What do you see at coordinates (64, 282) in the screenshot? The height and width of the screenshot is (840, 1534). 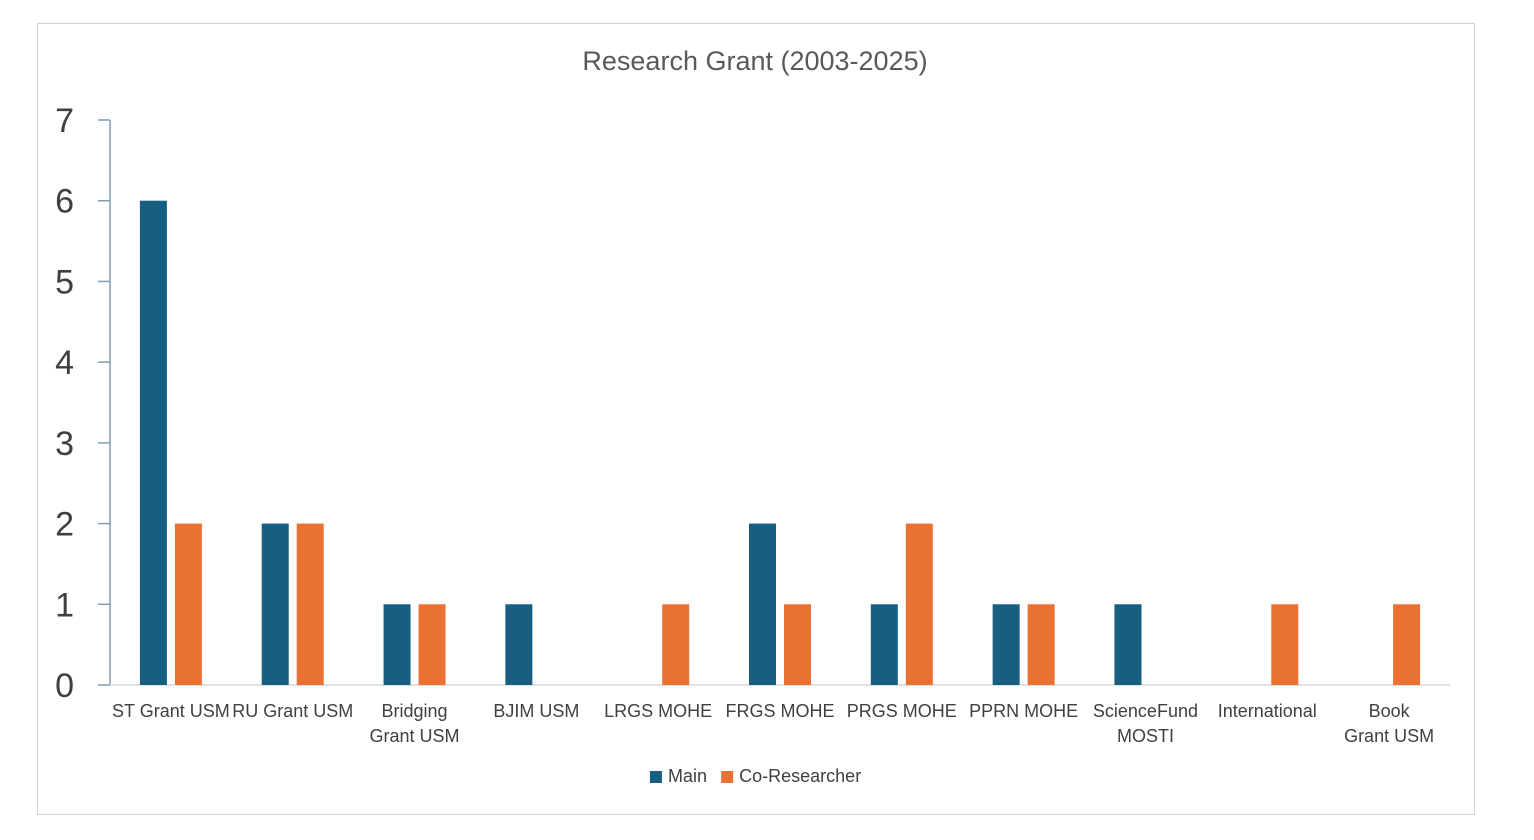 I see `y-tick-label: 5` at bounding box center [64, 282].